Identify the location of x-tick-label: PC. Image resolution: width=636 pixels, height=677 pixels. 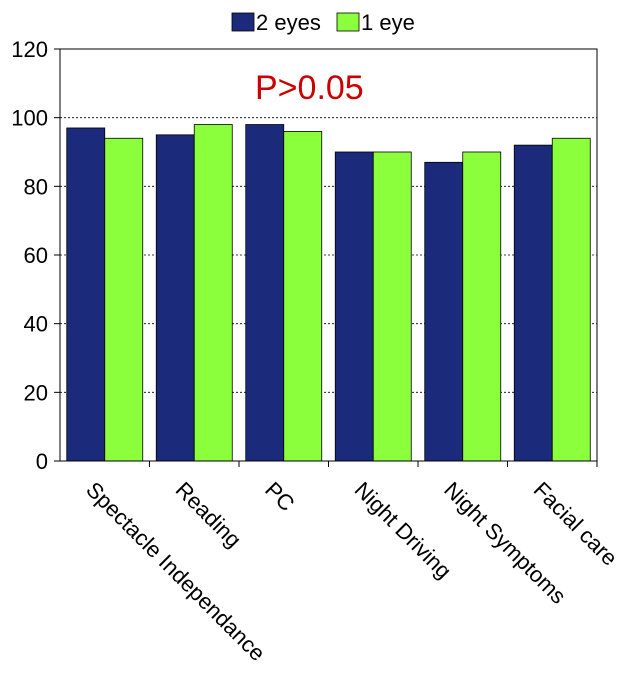
(279, 496).